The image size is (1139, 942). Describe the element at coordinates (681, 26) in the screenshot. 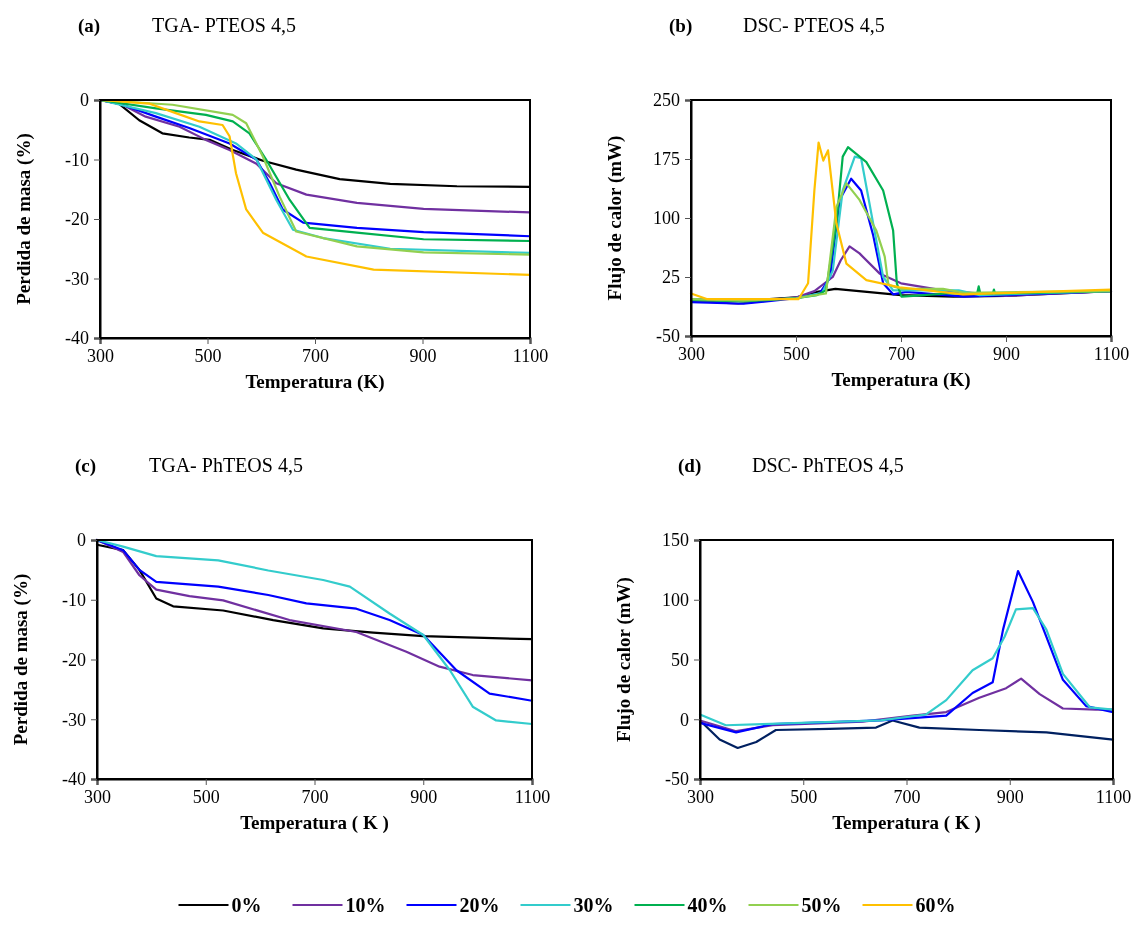

I see `chart-title: (b)` at that location.